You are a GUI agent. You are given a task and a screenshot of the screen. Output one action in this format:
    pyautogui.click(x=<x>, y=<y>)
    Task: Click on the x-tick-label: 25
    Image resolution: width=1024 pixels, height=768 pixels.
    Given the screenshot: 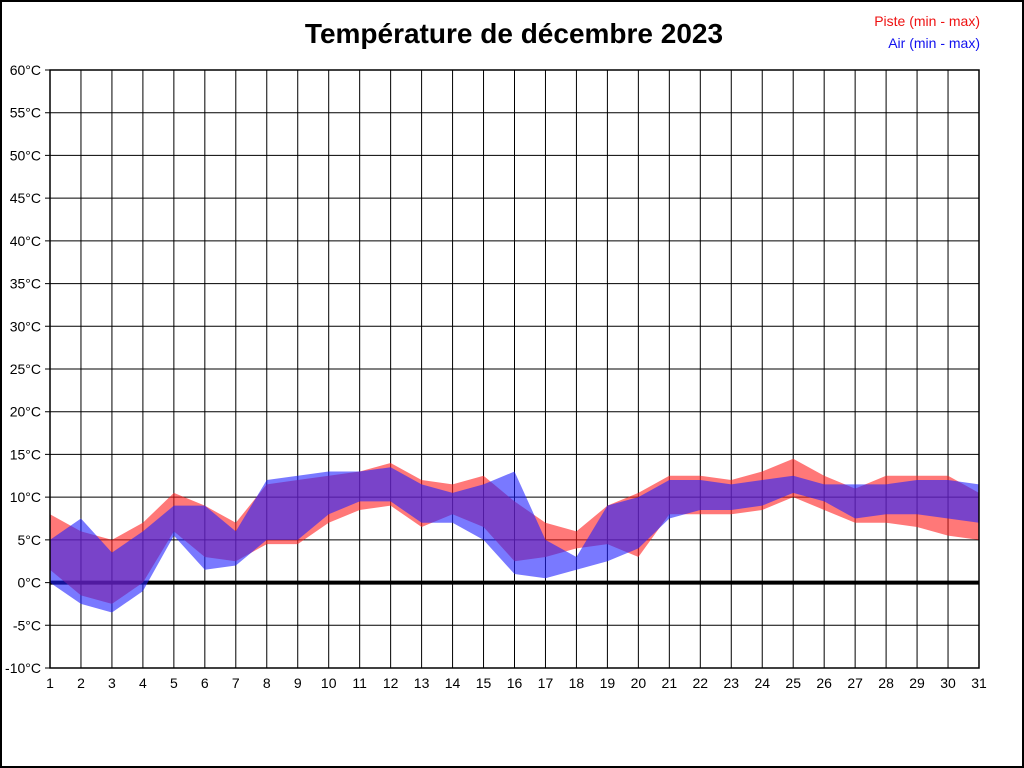 What is the action you would take?
    pyautogui.click(x=793, y=683)
    